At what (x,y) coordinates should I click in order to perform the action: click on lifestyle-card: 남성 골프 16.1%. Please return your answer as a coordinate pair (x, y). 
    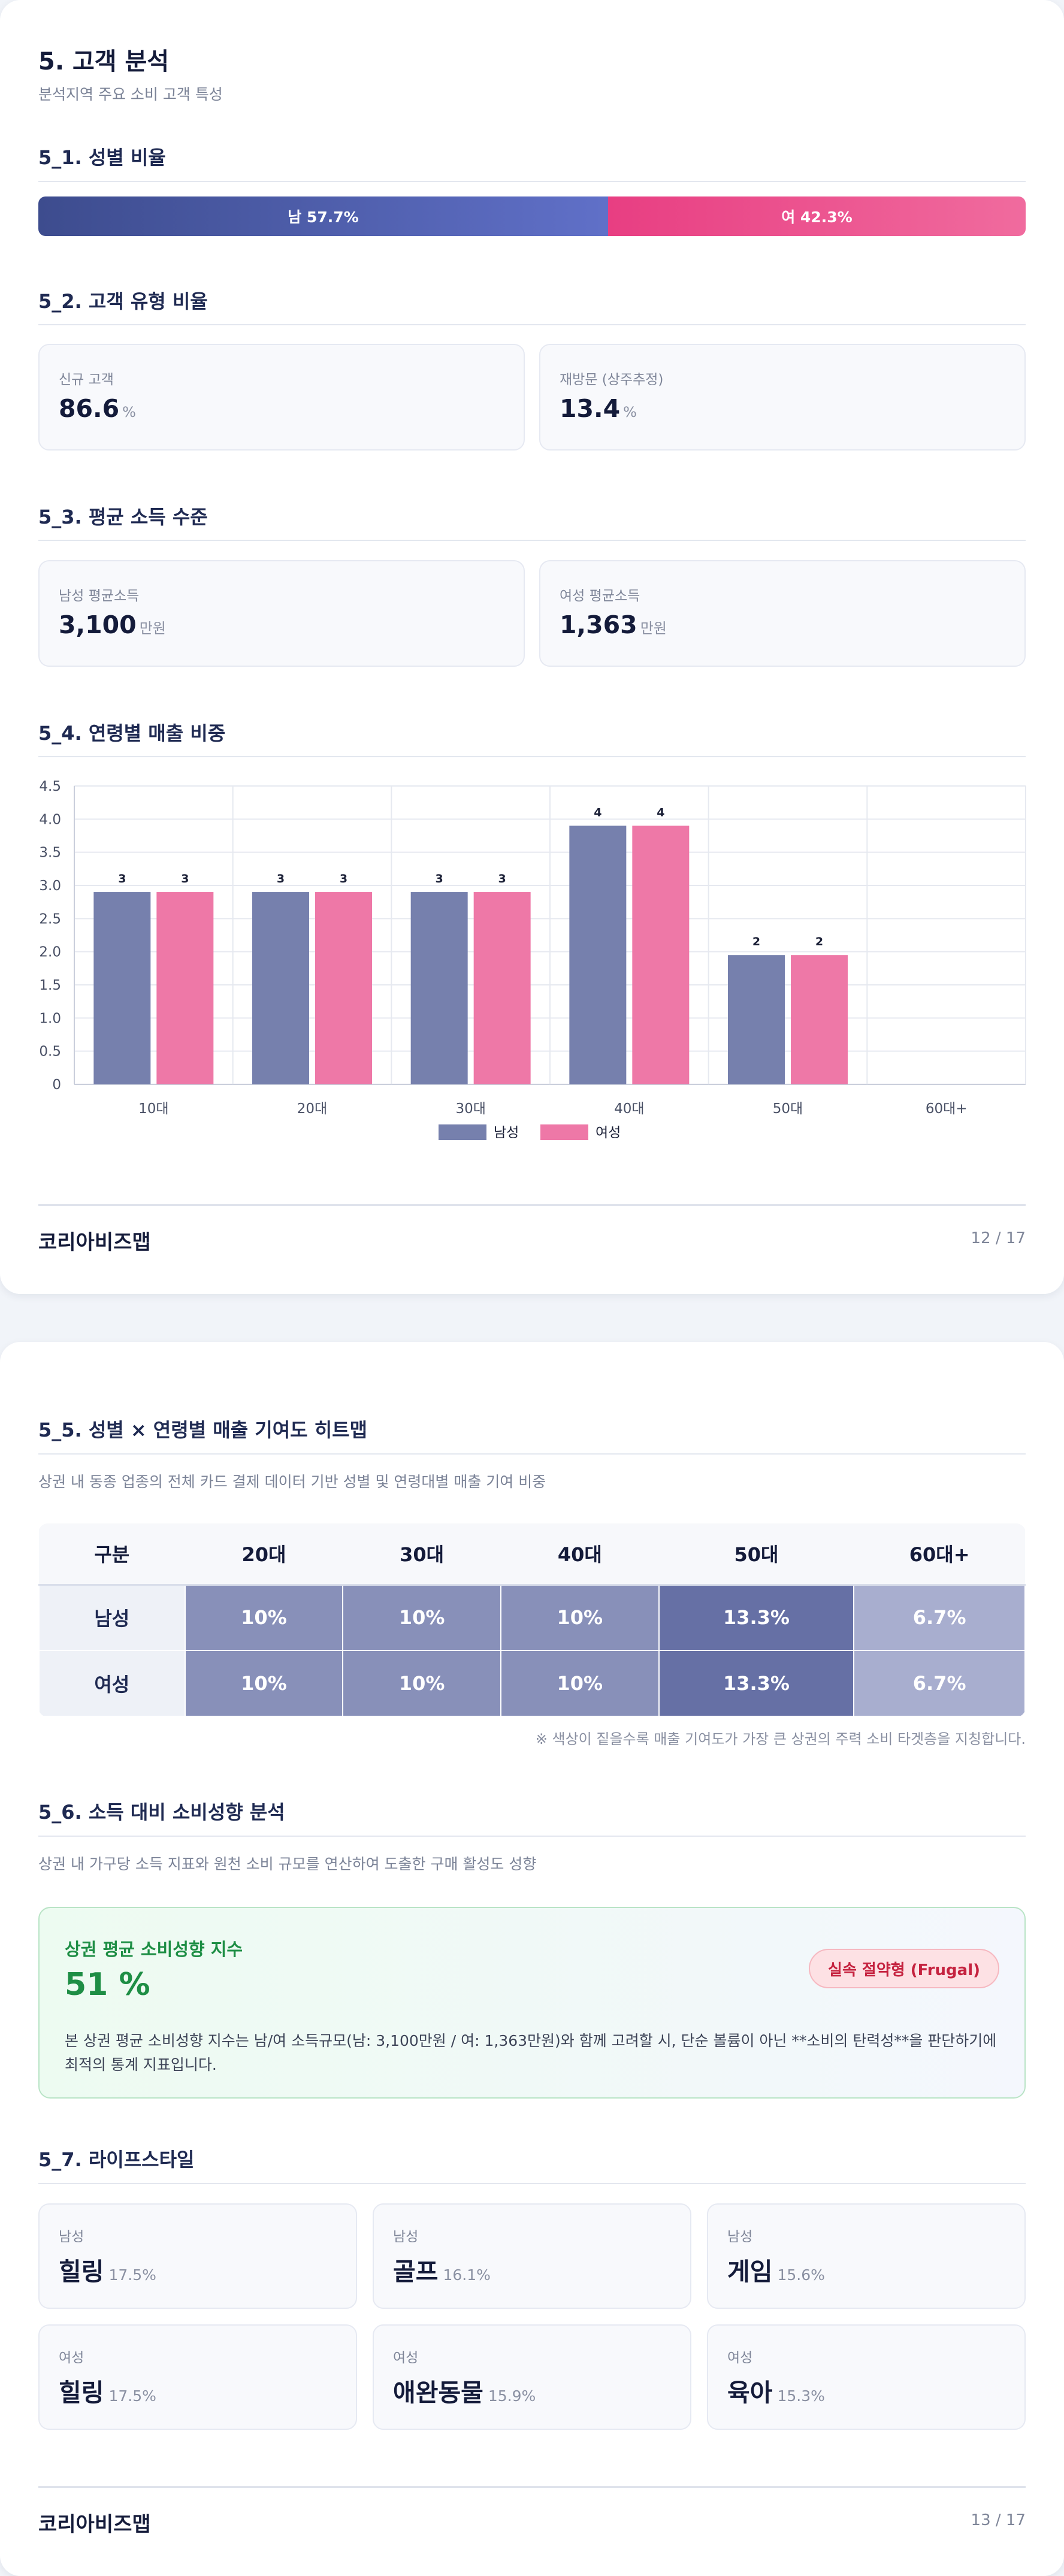
    Looking at the image, I should click on (532, 2256).